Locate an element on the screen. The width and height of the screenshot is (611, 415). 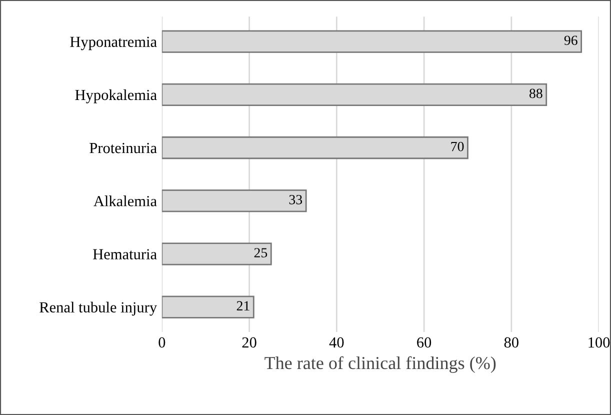
y-tick-label: Hypokalemia is located at coordinates (116, 96).